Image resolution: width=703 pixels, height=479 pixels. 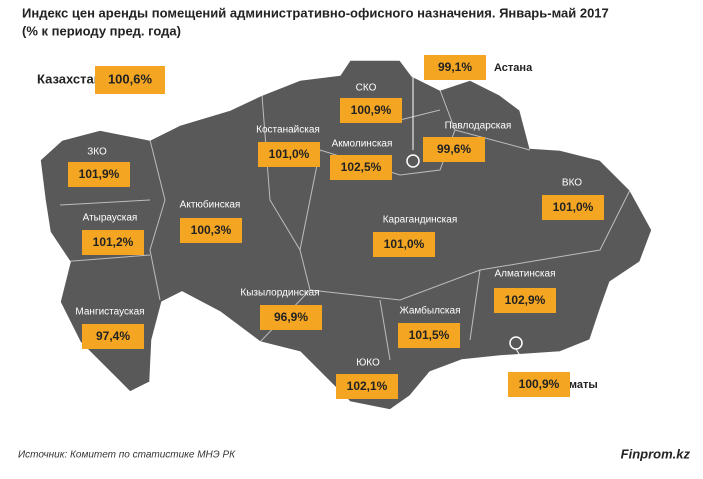 I want to click on city-marker, so click(x=413, y=161).